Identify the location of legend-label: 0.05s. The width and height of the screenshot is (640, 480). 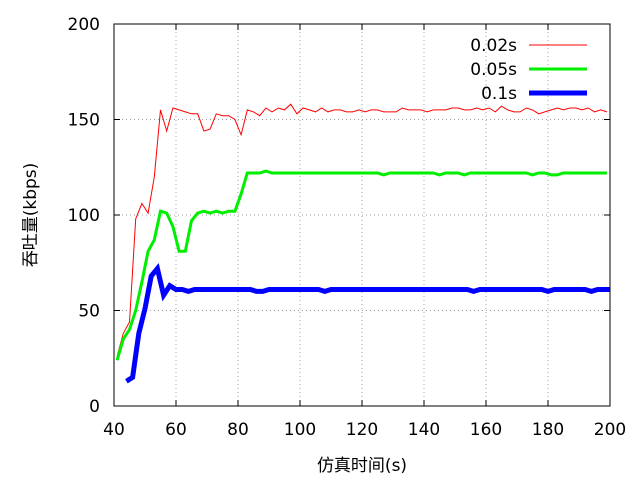
(493, 70).